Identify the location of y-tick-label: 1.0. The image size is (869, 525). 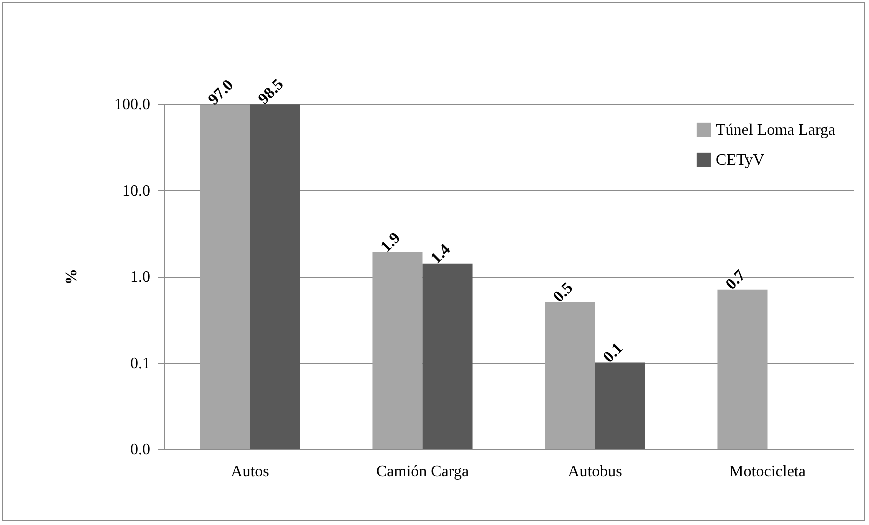
(140, 277).